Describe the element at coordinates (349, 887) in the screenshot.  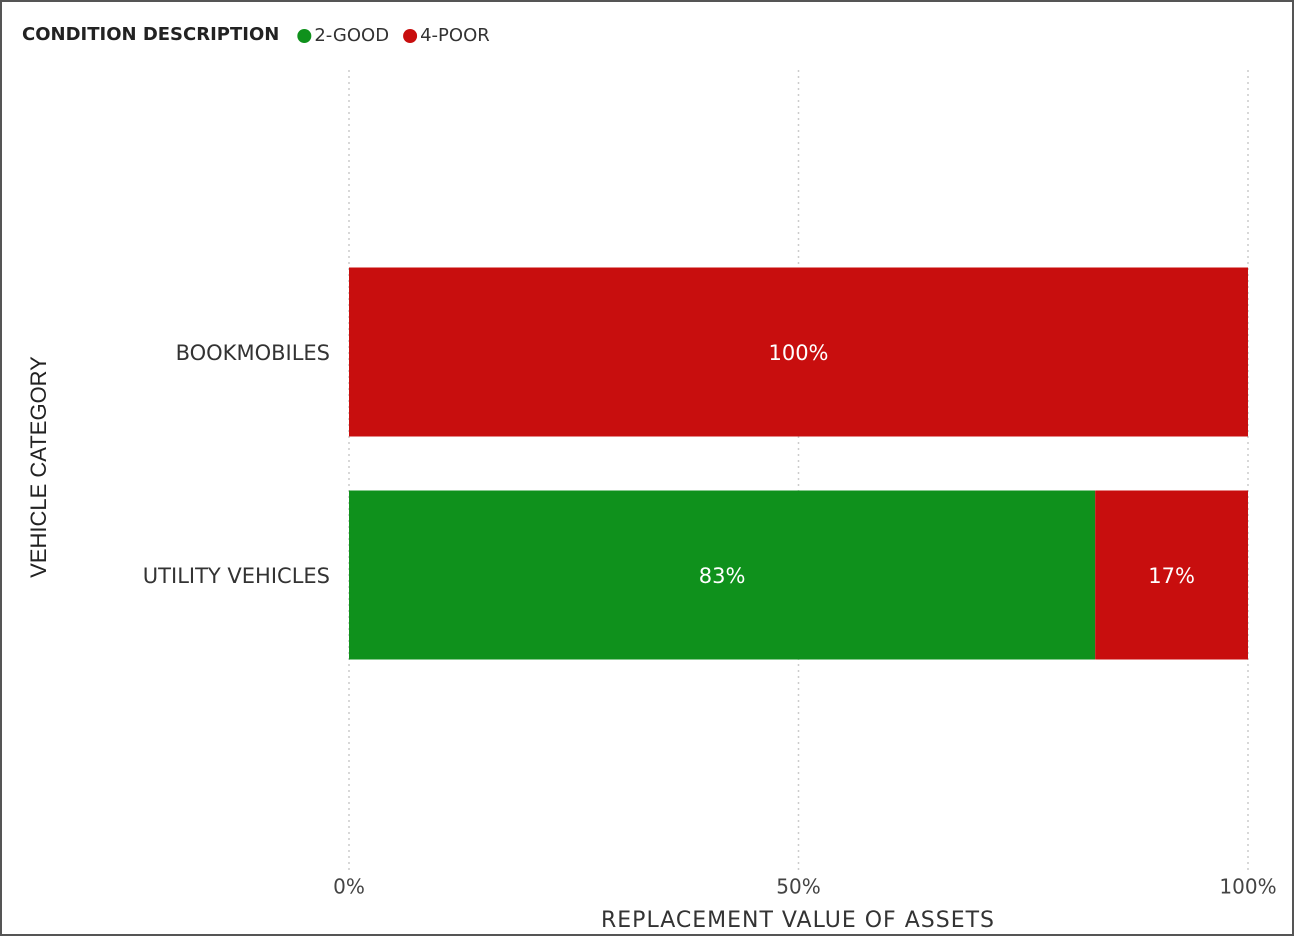
I see `x-tick-label: 0%` at that location.